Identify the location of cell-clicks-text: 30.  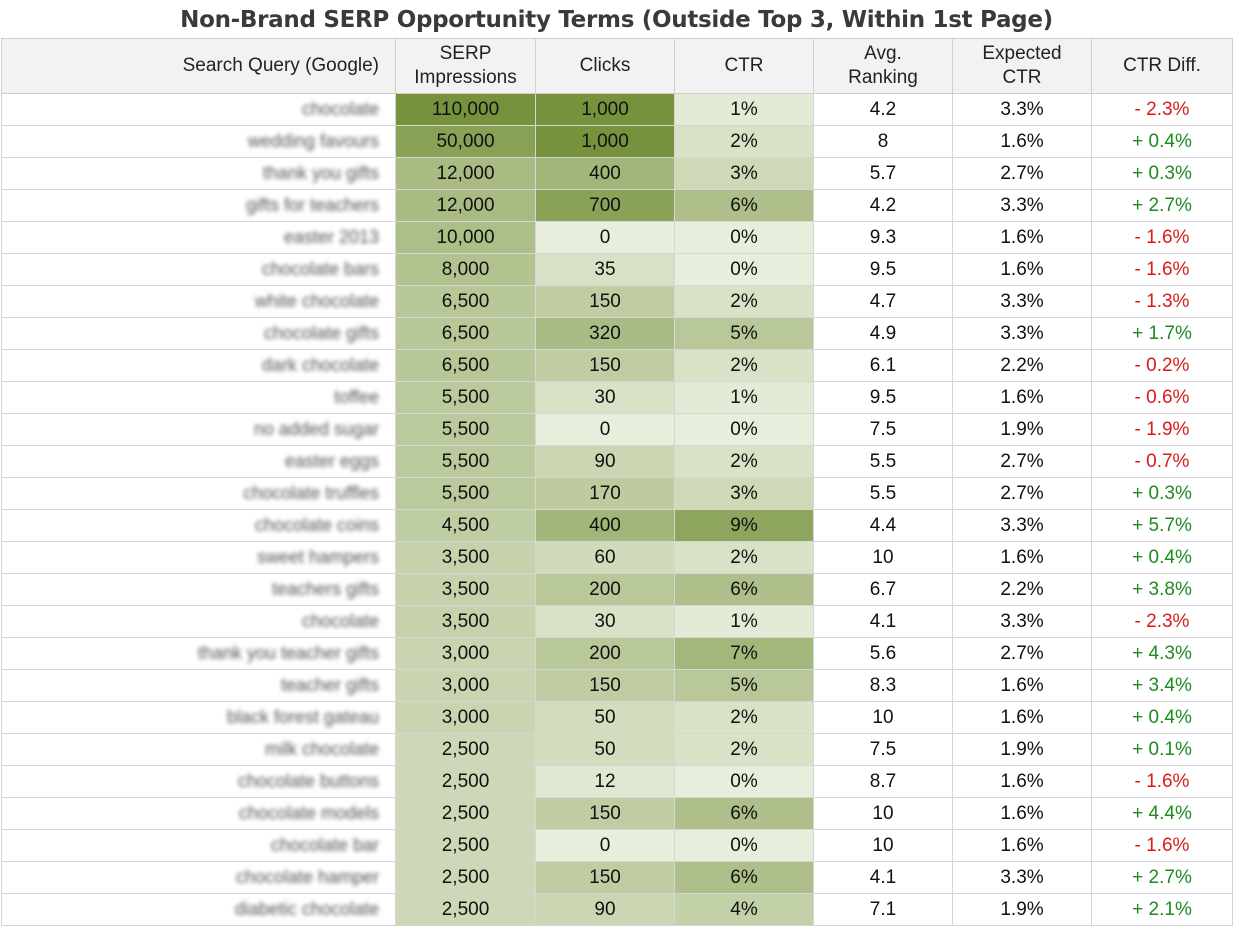
(605, 621).